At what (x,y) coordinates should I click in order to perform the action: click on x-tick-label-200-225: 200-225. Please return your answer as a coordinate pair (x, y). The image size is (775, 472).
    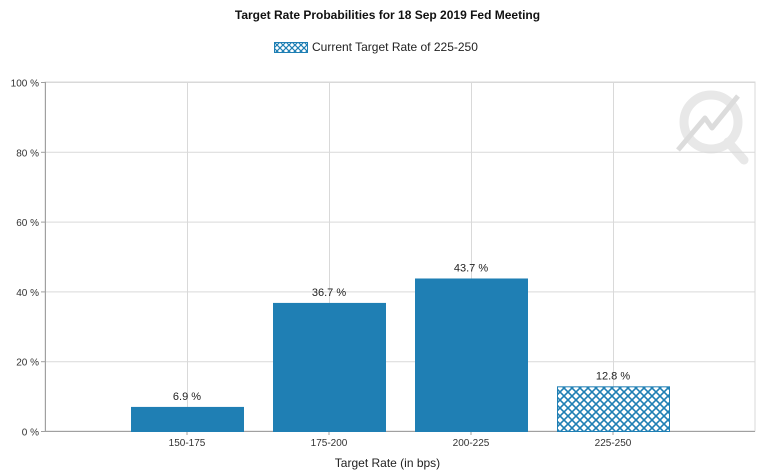
    Looking at the image, I should click on (471, 443).